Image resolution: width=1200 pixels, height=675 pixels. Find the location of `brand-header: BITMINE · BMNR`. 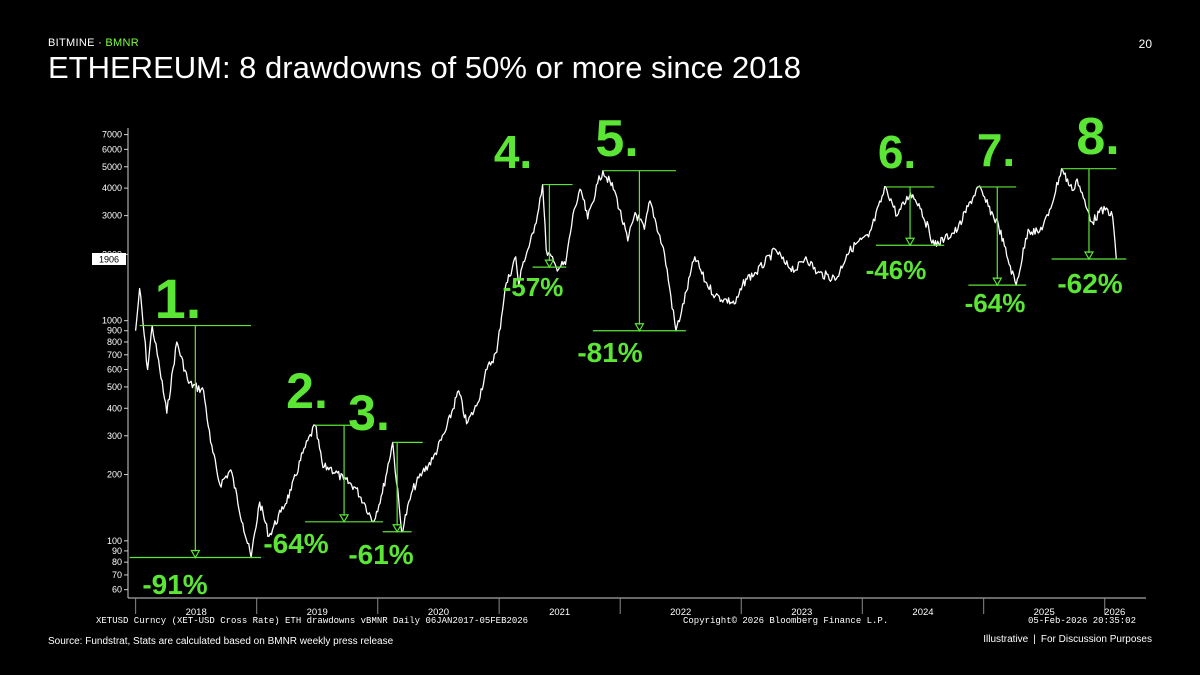

brand-header: BITMINE · BMNR is located at coordinates (93, 43).